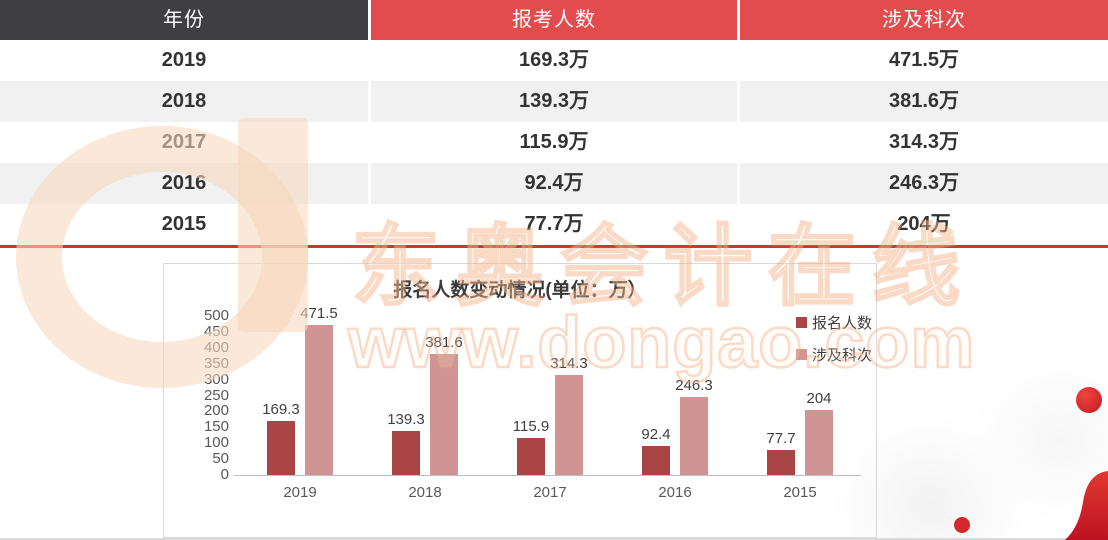 The width and height of the screenshot is (1108, 540). Describe the element at coordinates (216, 315) in the screenshot. I see `y-axis-tick-label: 500` at that location.